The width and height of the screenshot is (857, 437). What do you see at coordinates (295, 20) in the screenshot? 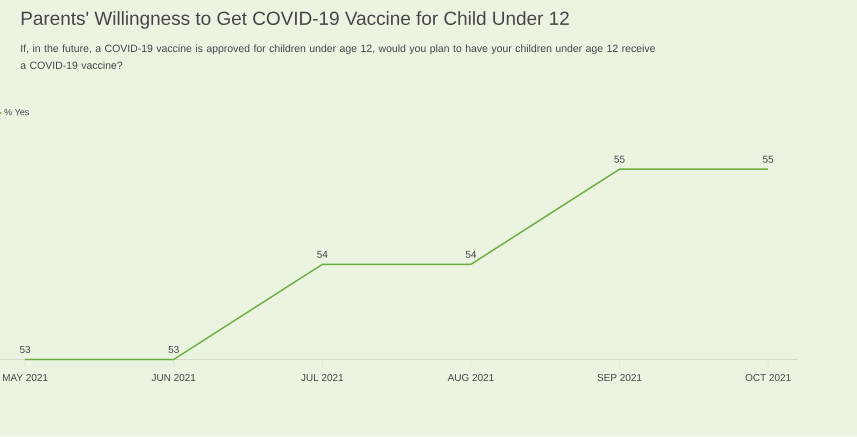
I see `chart-title: Parents' Willingness to Get COVID-19 Vaccine for Child Under 12` at bounding box center [295, 20].